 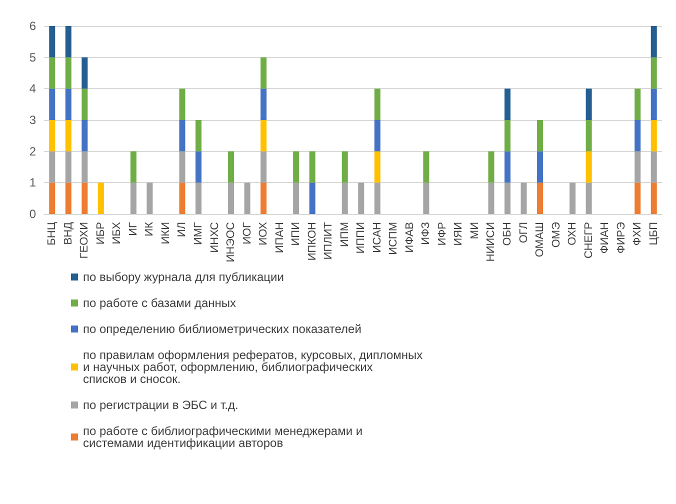 What do you see at coordinates (214, 237) in the screenshot?
I see `x-tick-label: ИНХС` at bounding box center [214, 237].